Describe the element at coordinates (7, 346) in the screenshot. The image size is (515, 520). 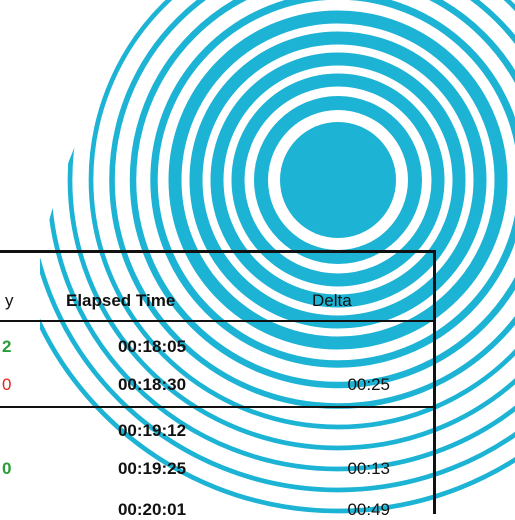
I see `row1-left-value: 2` at that location.